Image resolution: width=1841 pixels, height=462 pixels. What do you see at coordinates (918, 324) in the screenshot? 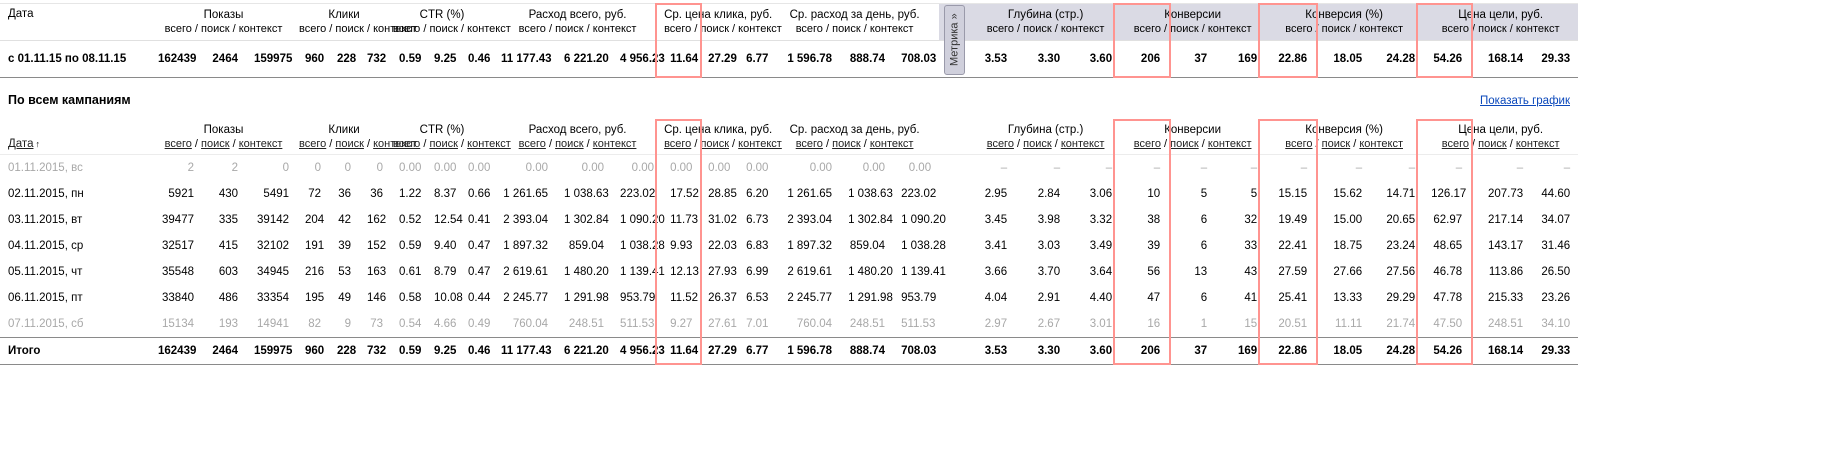
I see `data-cell: 511.53` at bounding box center [918, 324].